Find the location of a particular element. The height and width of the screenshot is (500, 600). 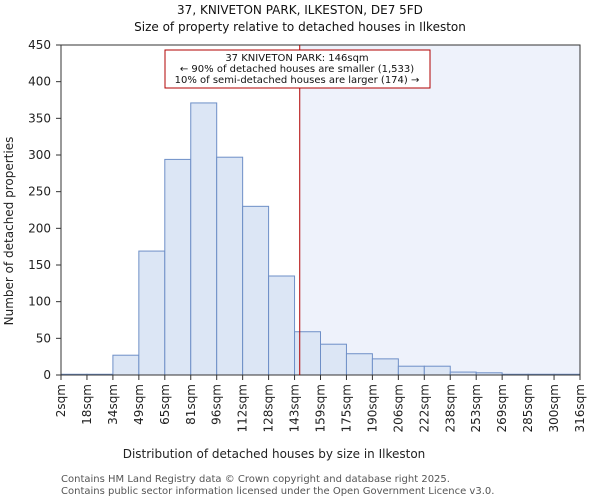

chart-title: 37, KNIVETON PARK, ILKESTON, DE7 5FD is located at coordinates (300, 10).